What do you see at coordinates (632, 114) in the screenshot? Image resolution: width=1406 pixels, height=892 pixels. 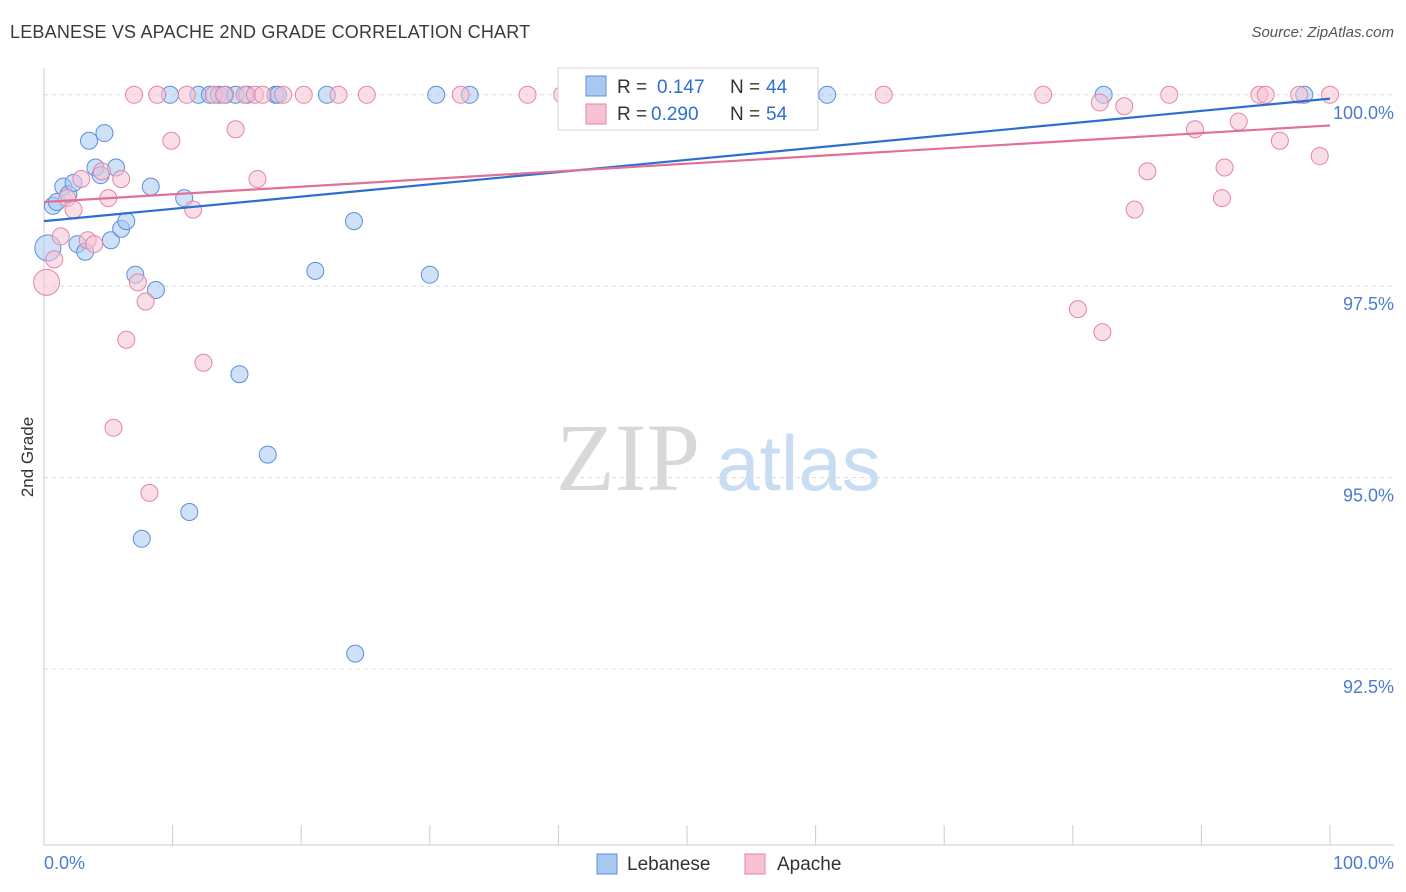 I see `legend-r-label-2: R =` at bounding box center [632, 114].